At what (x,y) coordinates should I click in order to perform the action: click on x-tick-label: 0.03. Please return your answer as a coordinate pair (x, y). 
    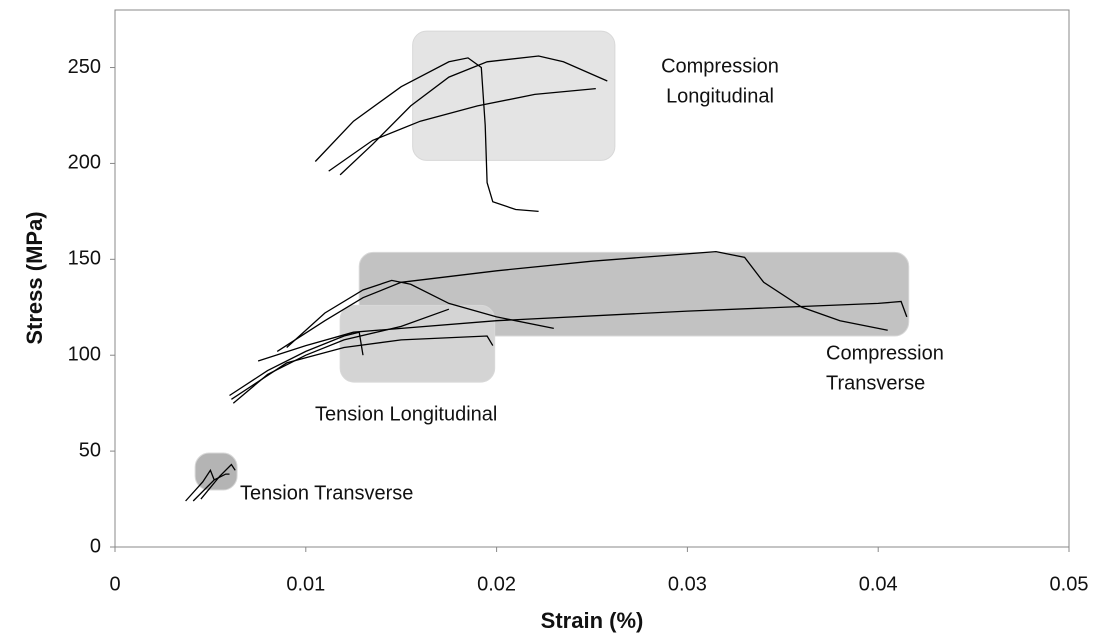
    Looking at the image, I should click on (687, 584).